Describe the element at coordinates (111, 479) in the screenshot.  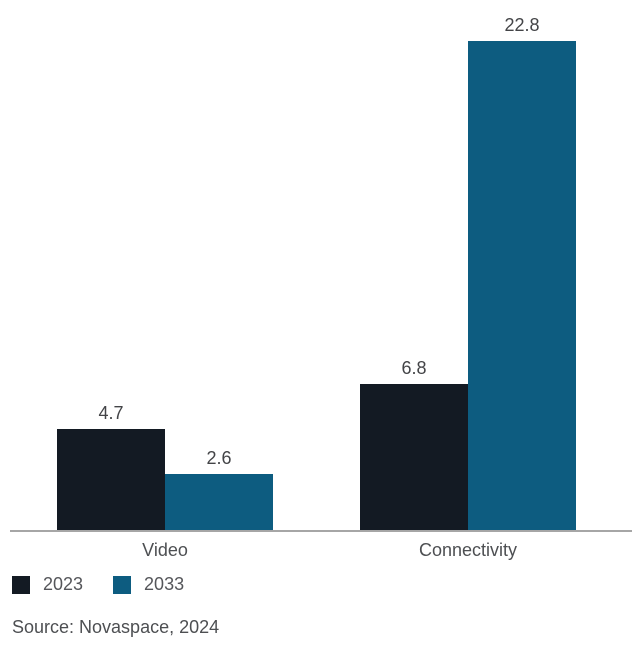
I see `bar-video-2023` at that location.